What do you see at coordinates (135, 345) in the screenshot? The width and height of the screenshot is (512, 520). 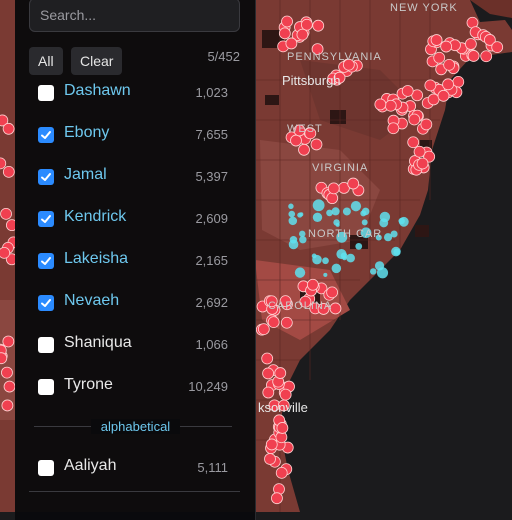 I see `list-item: Shaniqua 1,066` at bounding box center [135, 345].